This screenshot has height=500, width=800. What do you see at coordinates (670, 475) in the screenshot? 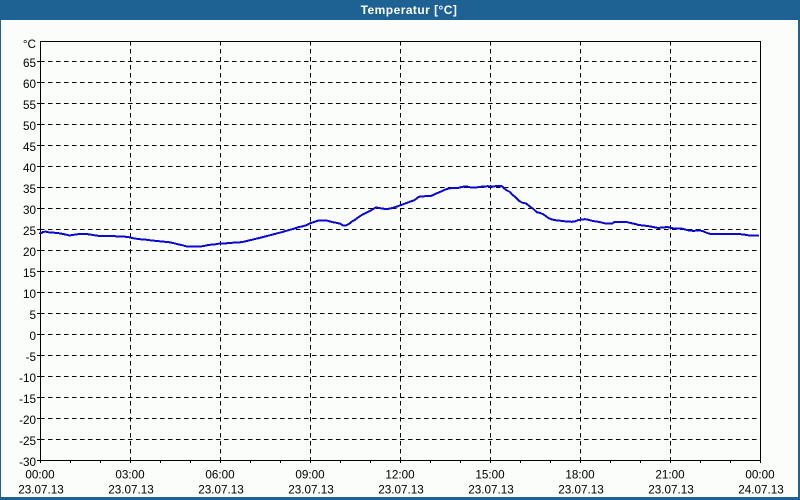
I see `svg-text: 21:00` at bounding box center [670, 475].